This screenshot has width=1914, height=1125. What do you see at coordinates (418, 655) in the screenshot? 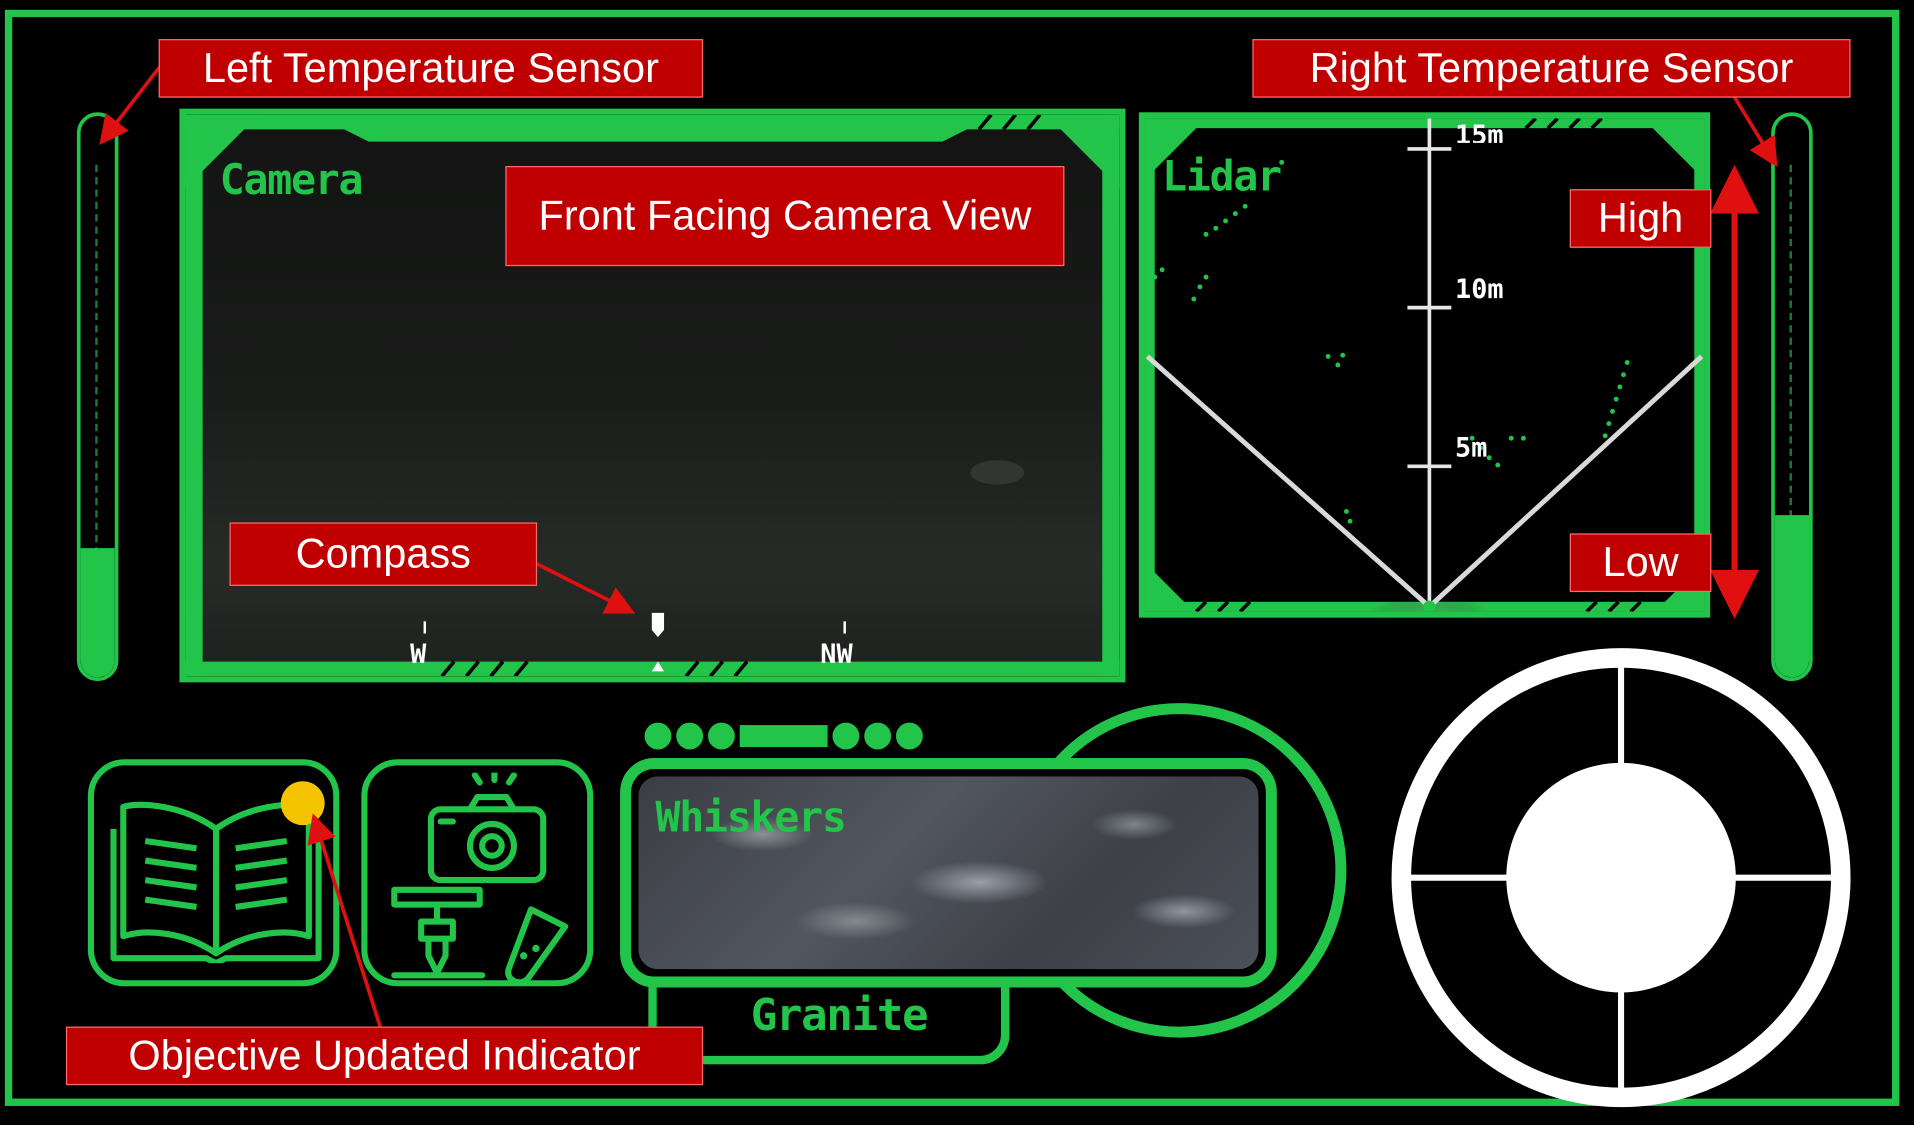
I see `compass-label-w: W` at bounding box center [418, 655].